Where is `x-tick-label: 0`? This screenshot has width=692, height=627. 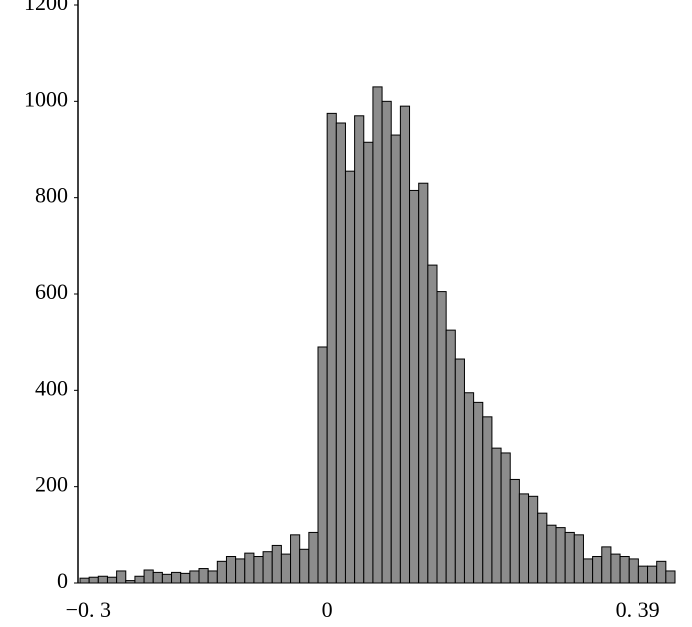 x-tick-label: 0 is located at coordinates (327, 609).